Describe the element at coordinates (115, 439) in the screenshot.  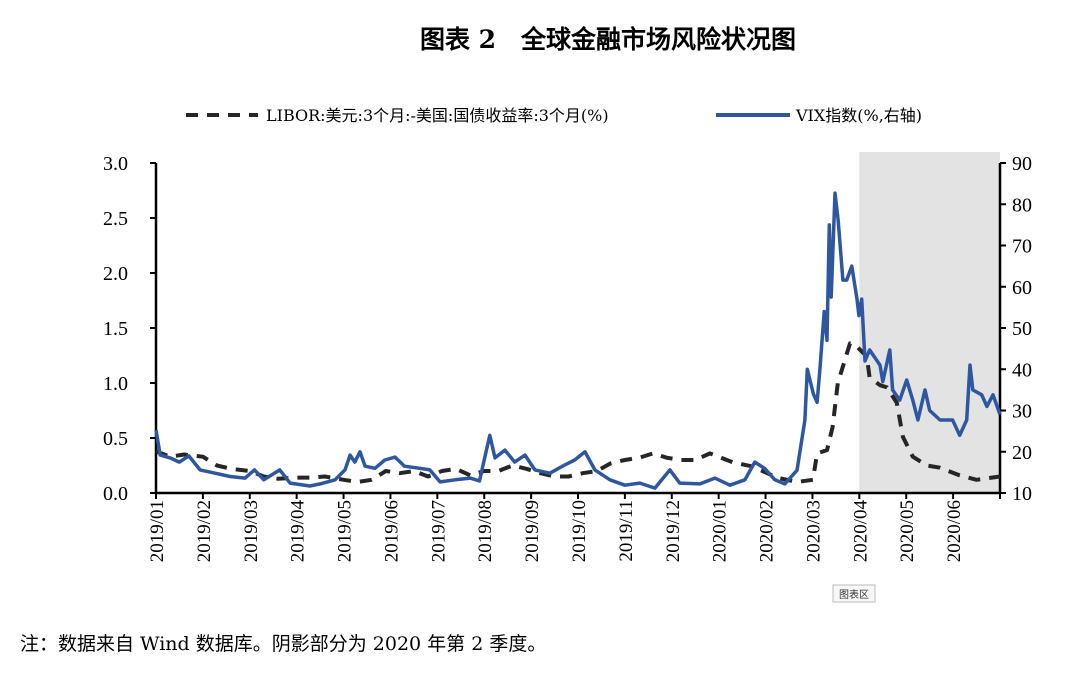
I see `left-tick-label: 0.5` at that location.